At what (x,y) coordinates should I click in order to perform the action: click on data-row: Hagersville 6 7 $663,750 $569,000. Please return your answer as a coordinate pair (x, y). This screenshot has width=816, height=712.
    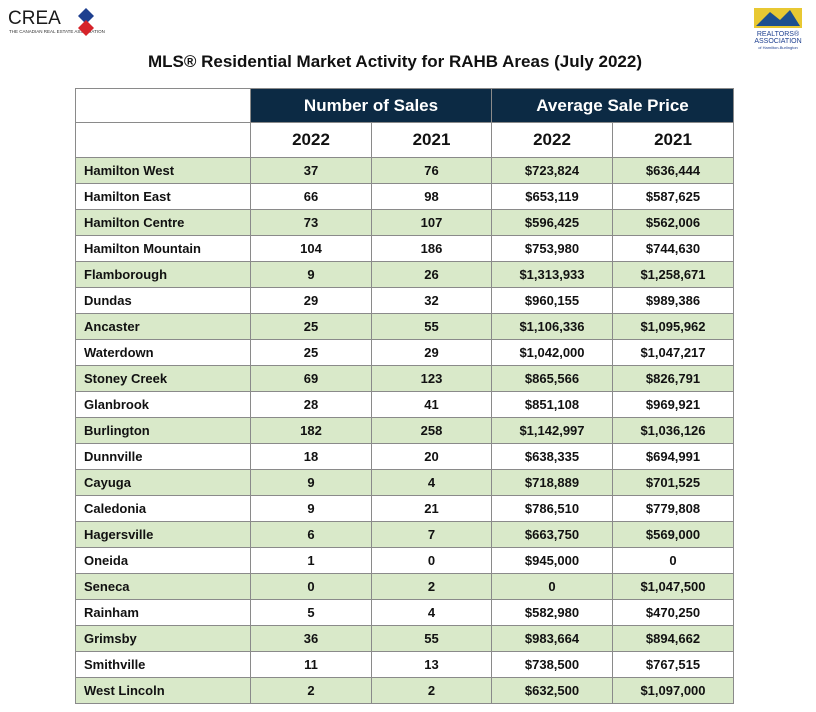
    Looking at the image, I should click on (404, 534).